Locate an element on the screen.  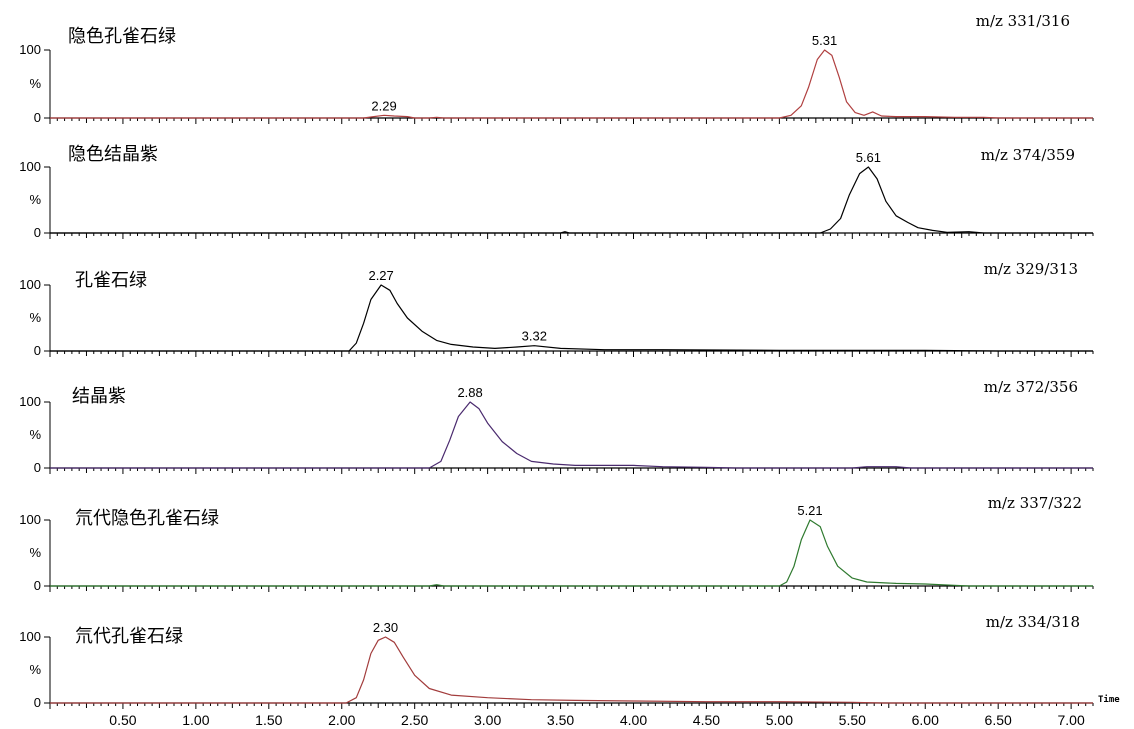
compound-name: 氘代隐色孔雀石绿 is located at coordinates (147, 518).